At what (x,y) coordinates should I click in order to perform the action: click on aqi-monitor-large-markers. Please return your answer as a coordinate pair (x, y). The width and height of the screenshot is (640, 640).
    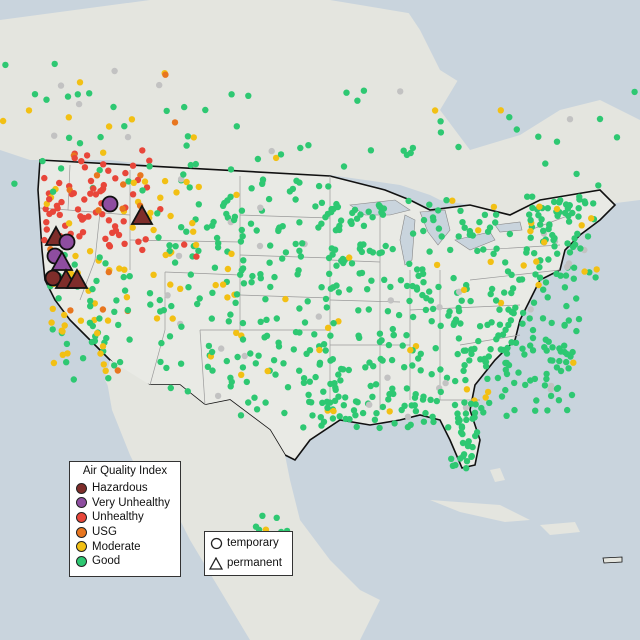
    Looking at the image, I should click on (99, 242).